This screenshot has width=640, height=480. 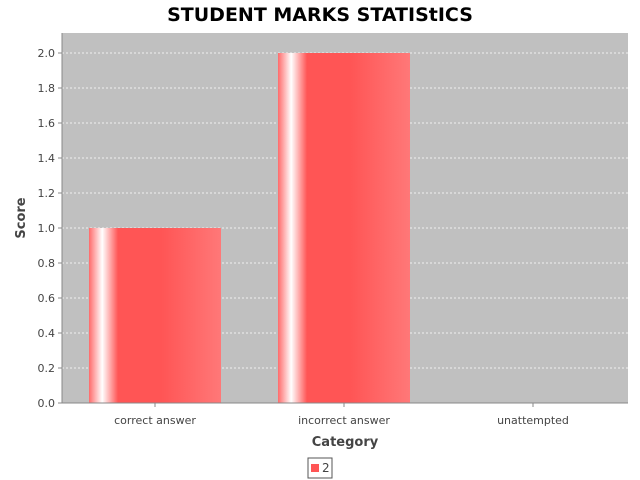 What do you see at coordinates (47, 263) in the screenshot?
I see `y-tick-label: 0.8` at bounding box center [47, 263].